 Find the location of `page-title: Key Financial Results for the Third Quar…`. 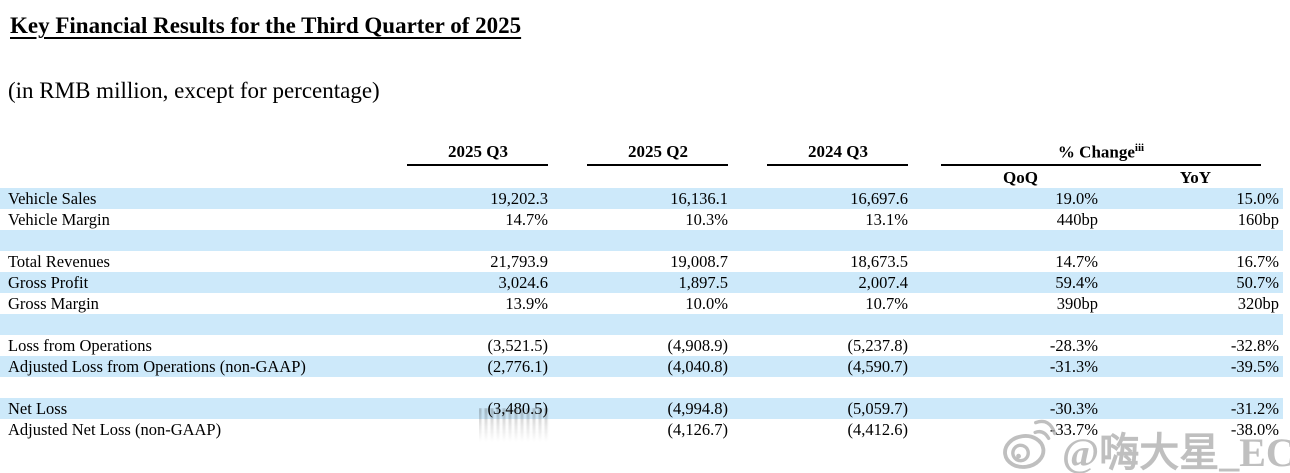

page-title: Key Financial Results for the Third Quar… is located at coordinates (266, 25).